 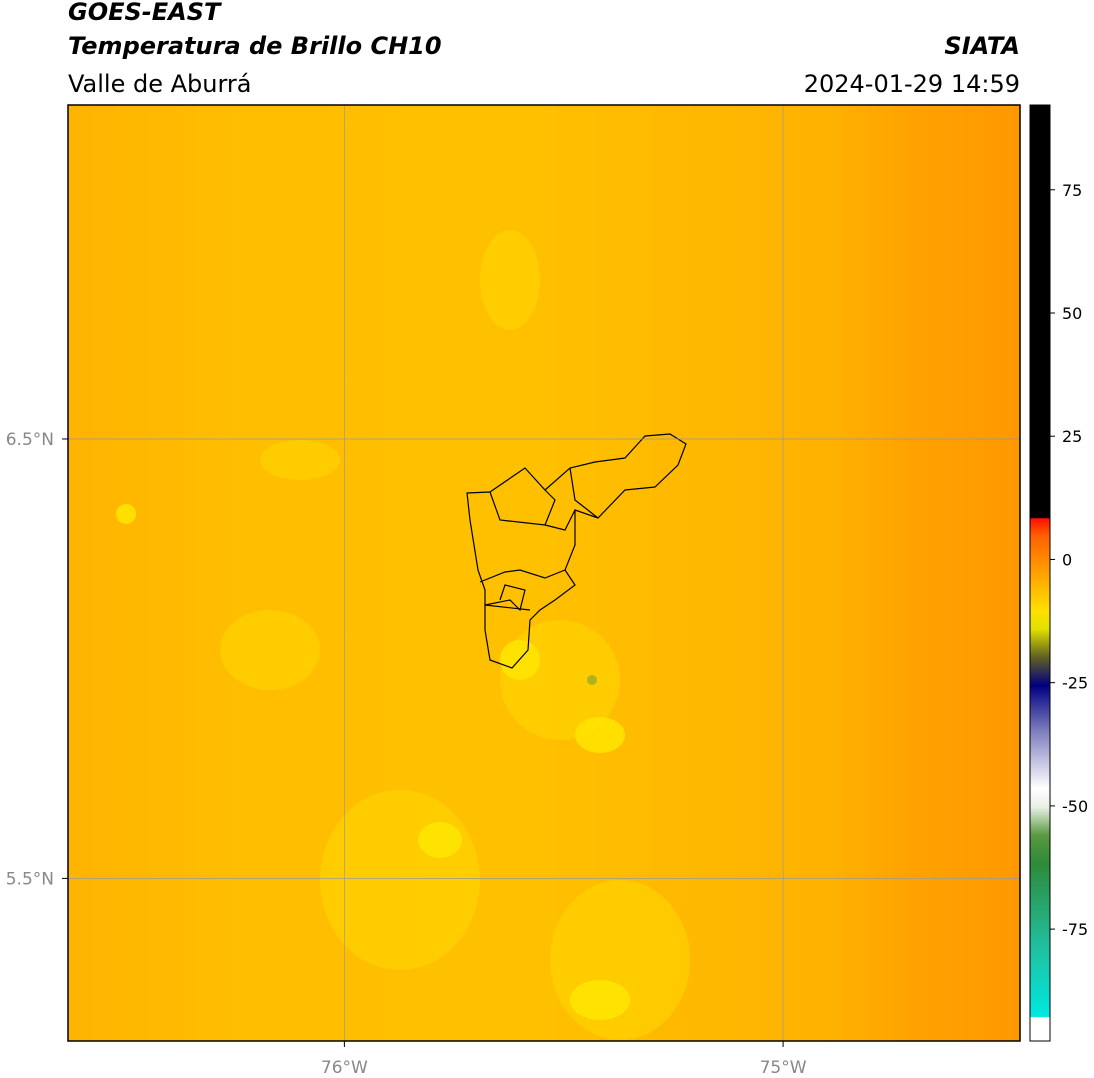 I want to click on region: Valle de Aburrá, so click(x=160, y=84).